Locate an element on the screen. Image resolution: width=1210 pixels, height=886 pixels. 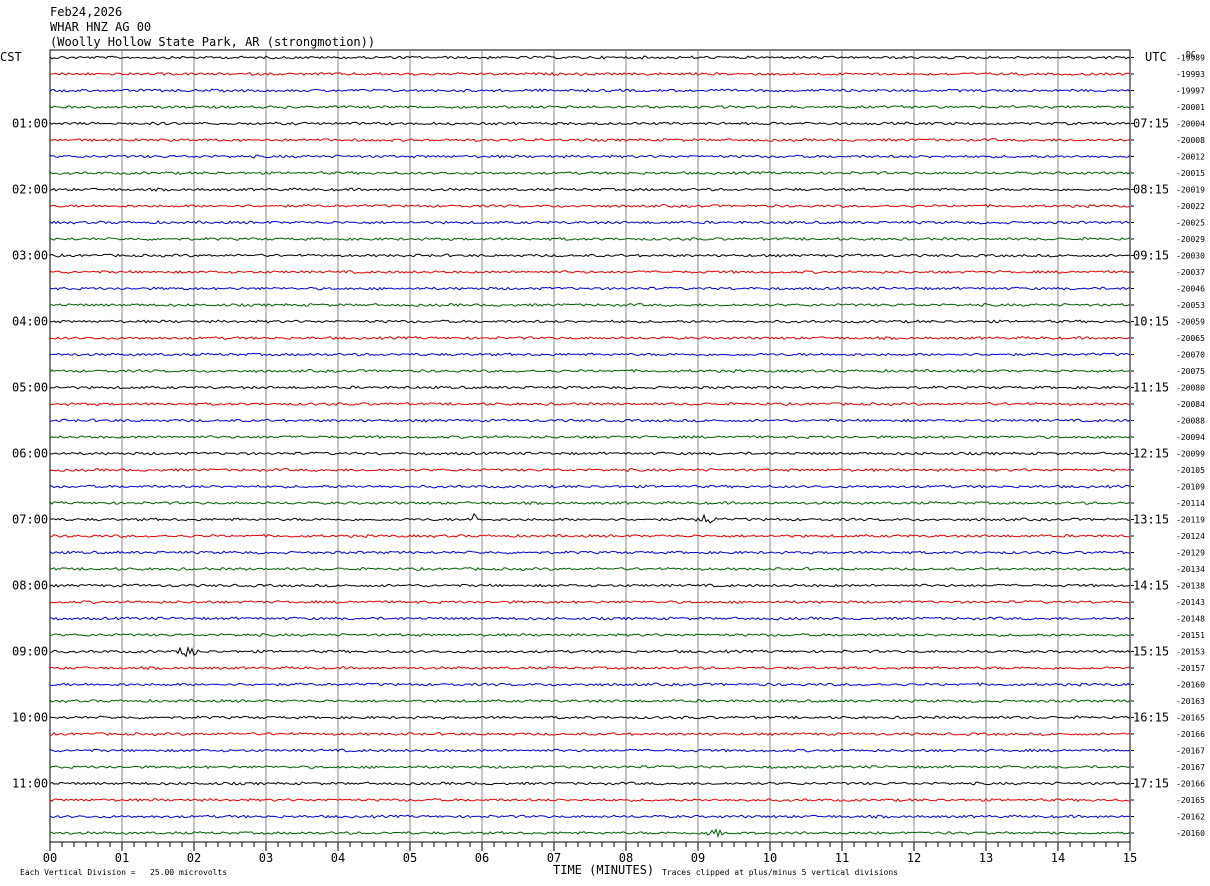
dc-offset-label: -20029 is located at coordinates (1190, 239).